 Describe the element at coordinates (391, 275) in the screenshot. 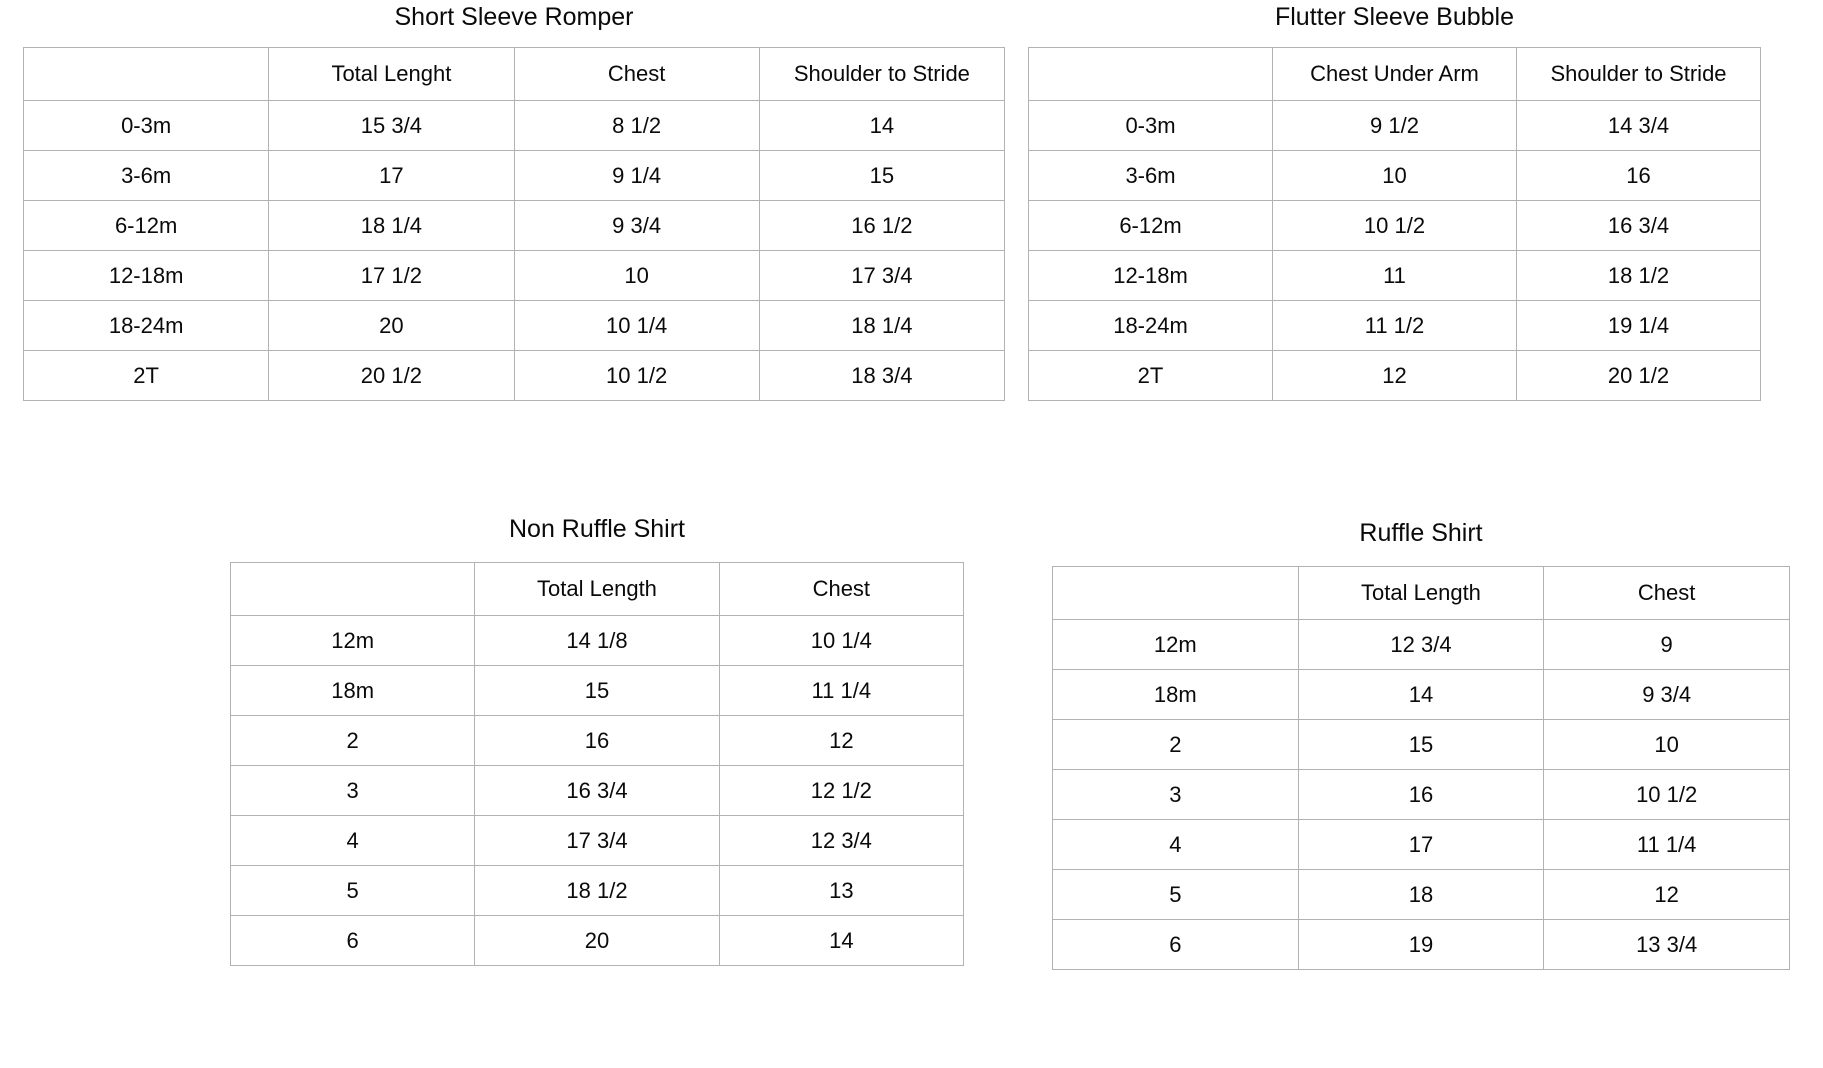

I see `value-cell: 17 1/2` at that location.